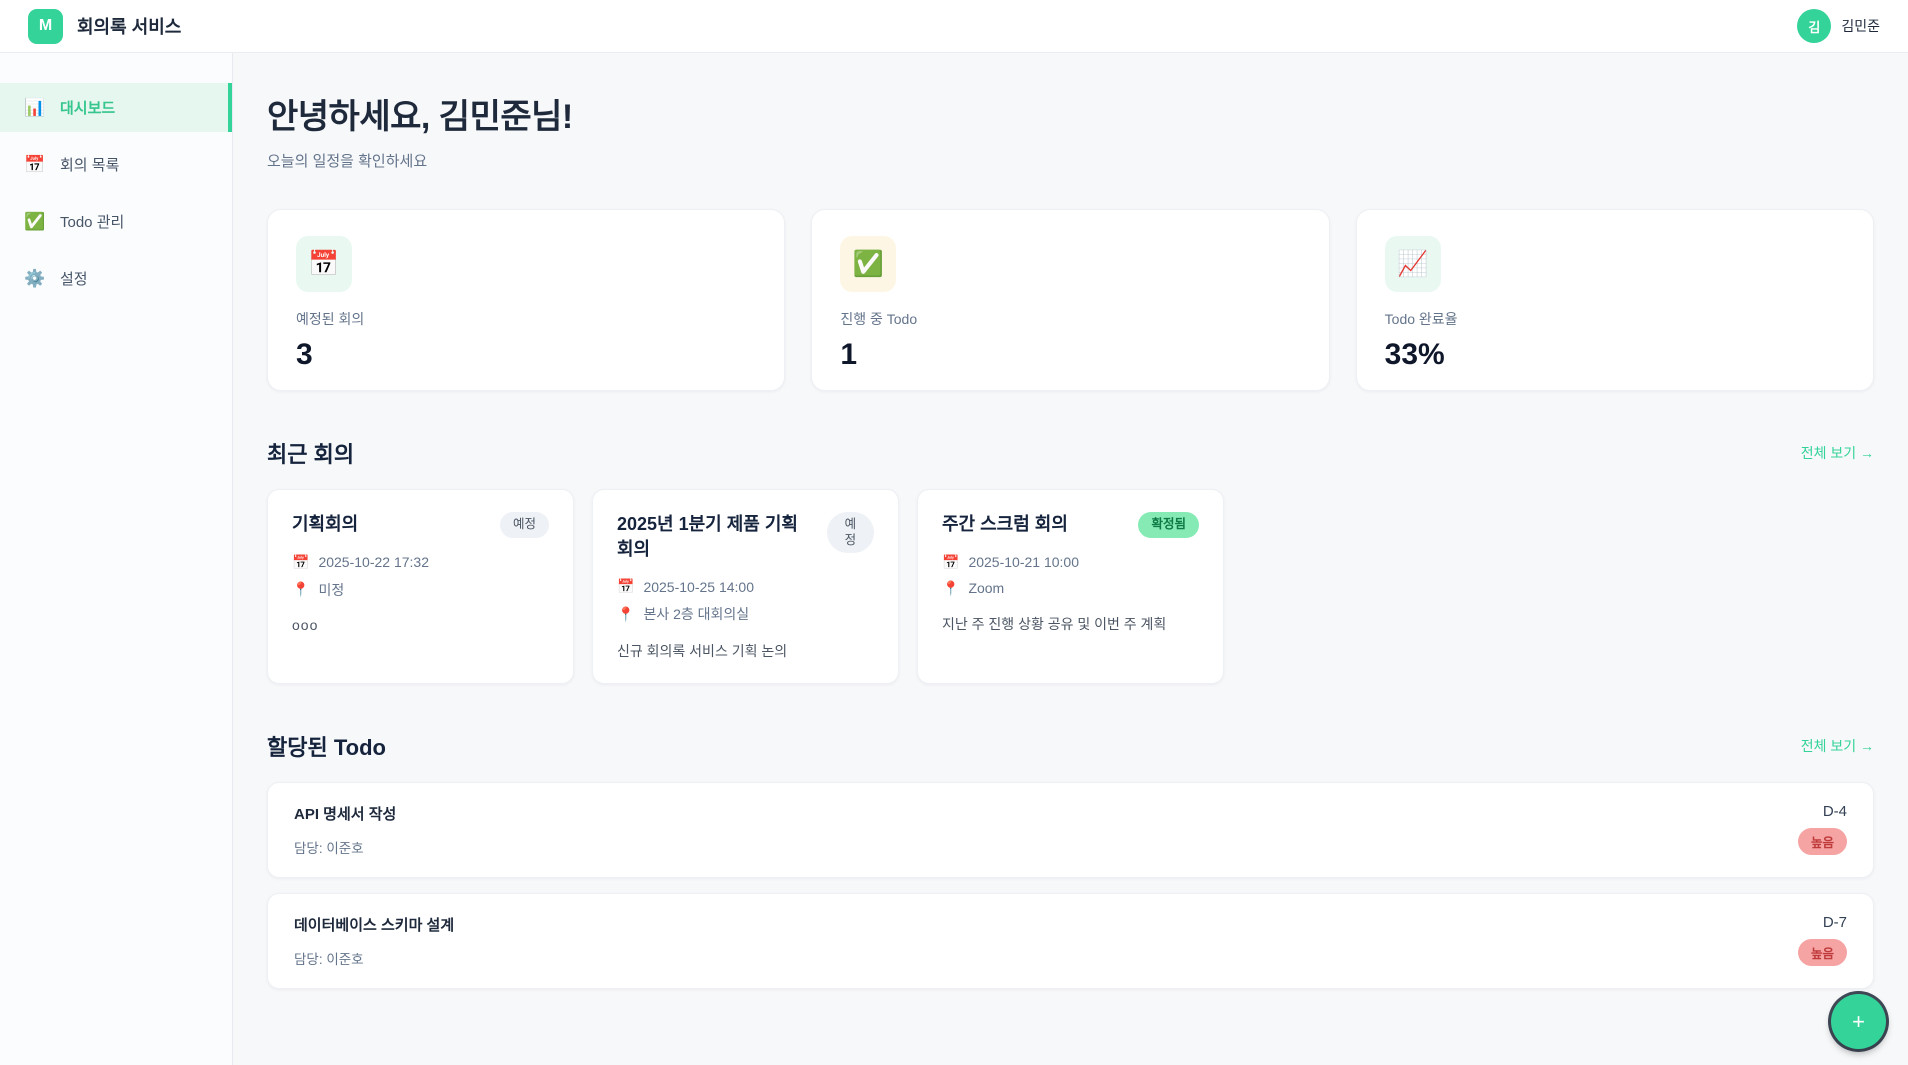 The height and width of the screenshot is (1065, 1908). What do you see at coordinates (1837, 453) in the screenshot?
I see `view-all-meetings-link: 전체 보기 →` at bounding box center [1837, 453].